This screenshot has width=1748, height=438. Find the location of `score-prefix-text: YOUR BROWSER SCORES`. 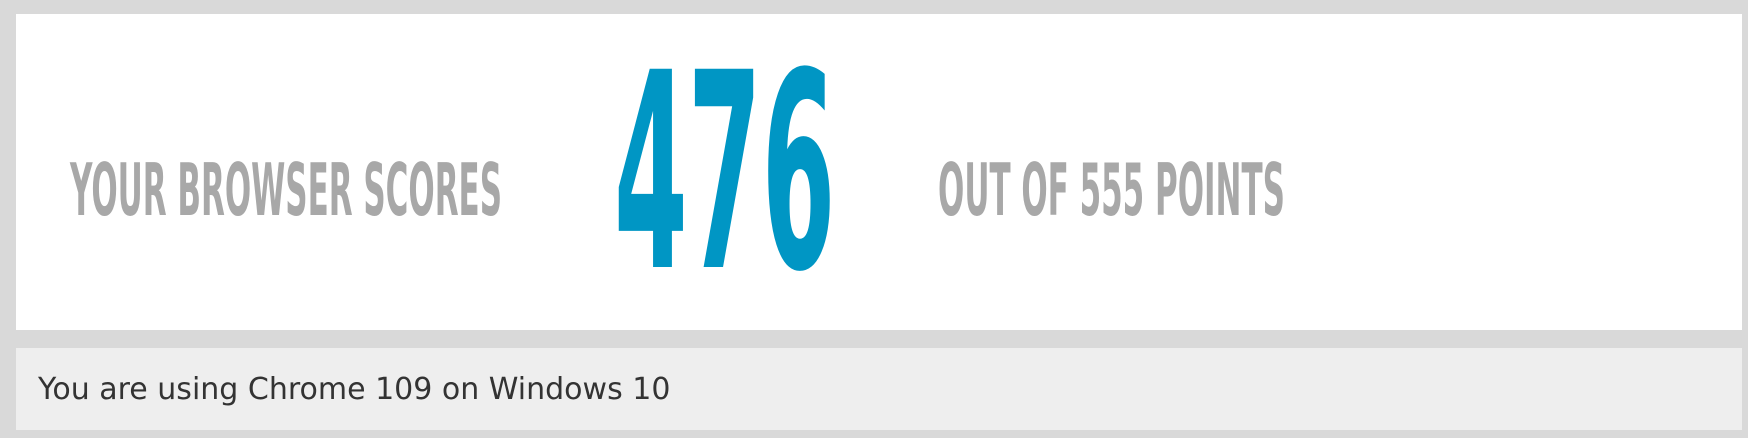

score-prefix-text: YOUR BROWSER SCORES is located at coordinates (286, 190).